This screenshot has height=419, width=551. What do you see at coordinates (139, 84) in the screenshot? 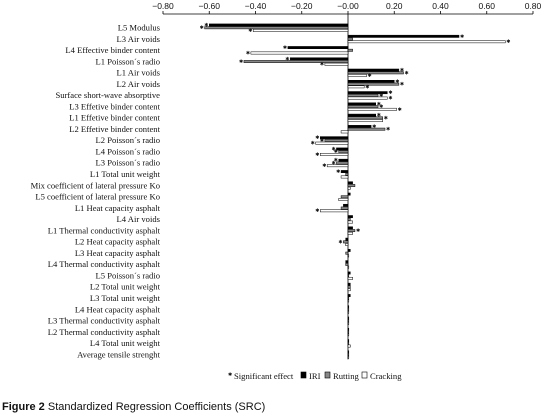
I see `category-label: L2 Air voids` at bounding box center [139, 84].